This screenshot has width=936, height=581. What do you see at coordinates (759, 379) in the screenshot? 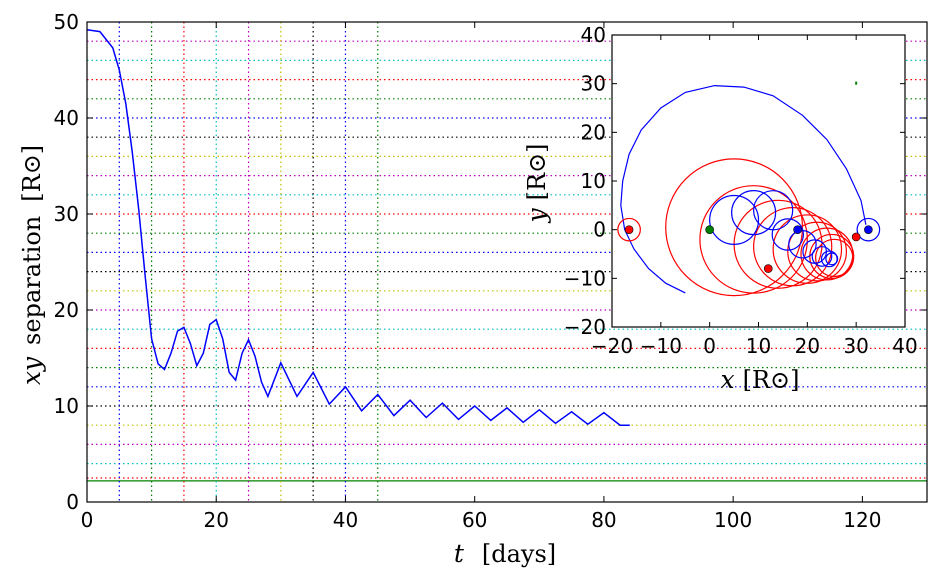
I see `inset-x-axis-label: x [R⊙]` at bounding box center [759, 379].